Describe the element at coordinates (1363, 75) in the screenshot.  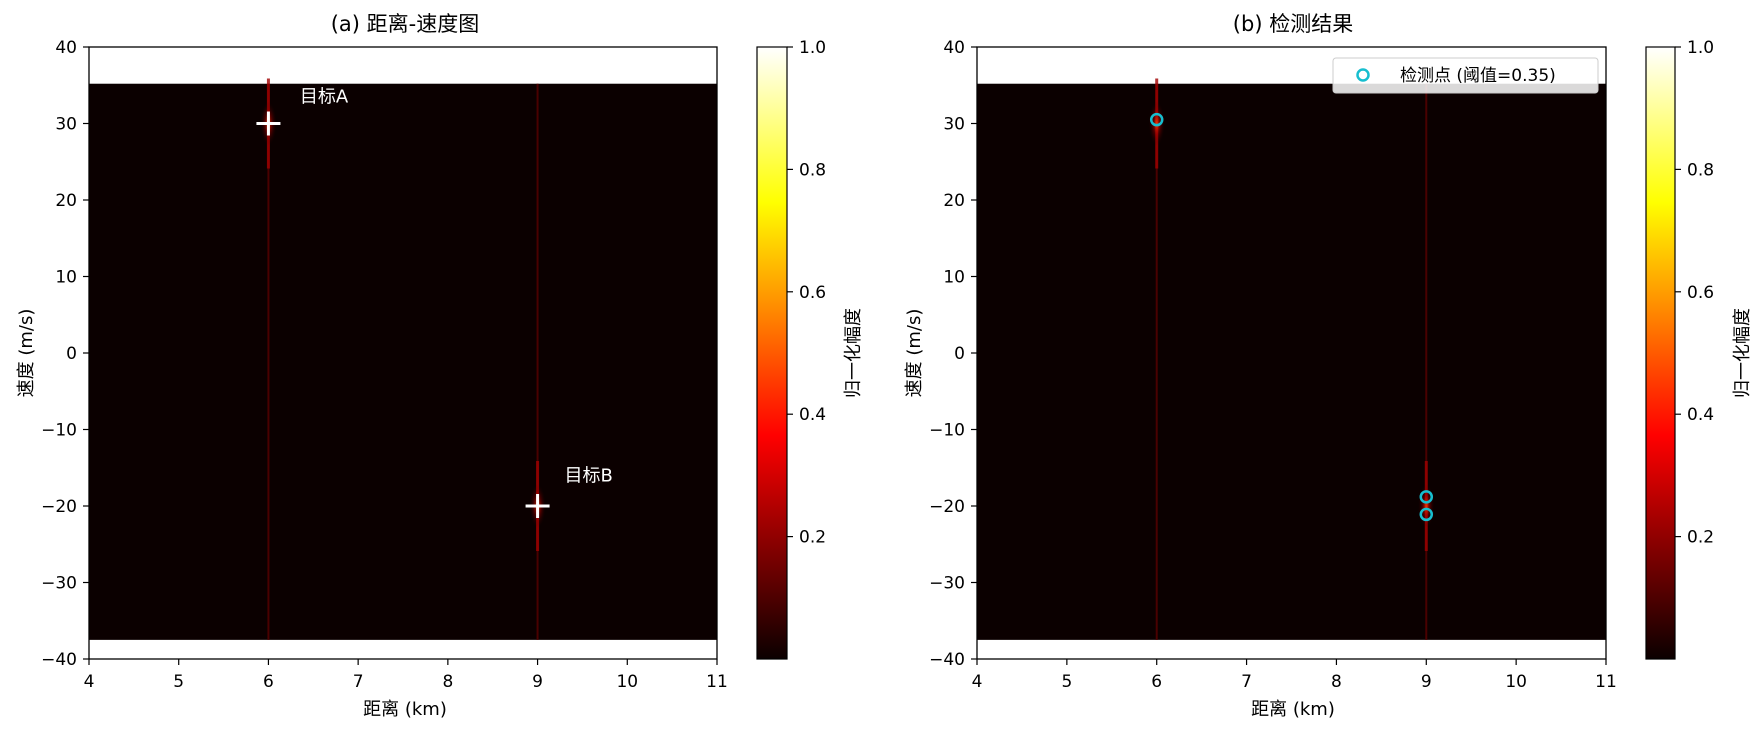
I see `legend-marker-icon` at that location.